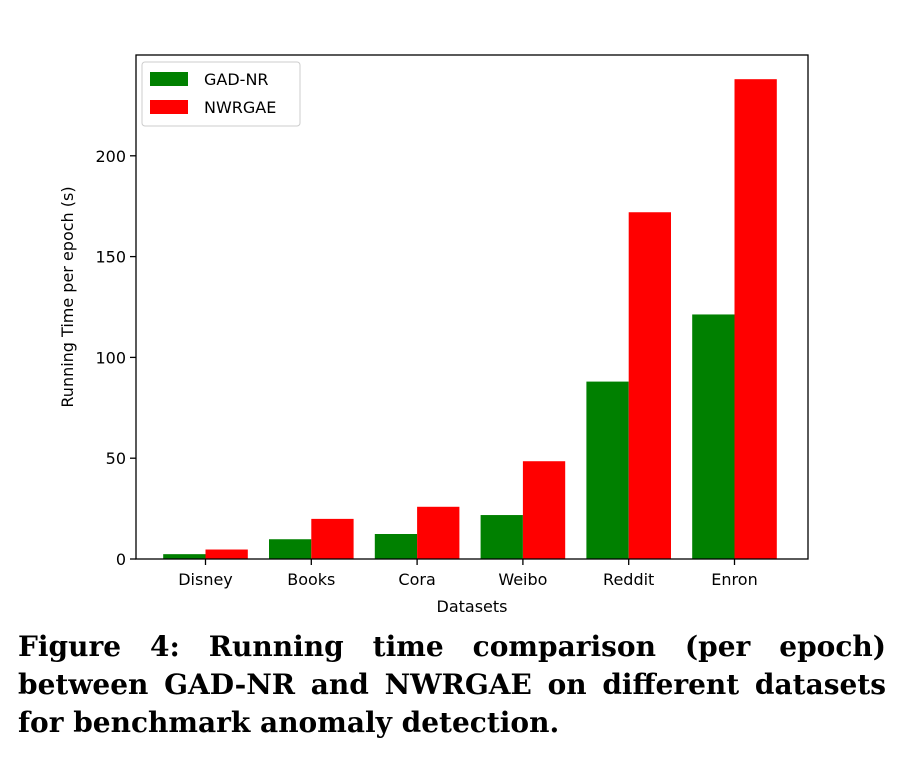  What do you see at coordinates (734, 579) in the screenshot?
I see `x-tick-label-enron: Enron` at bounding box center [734, 579].